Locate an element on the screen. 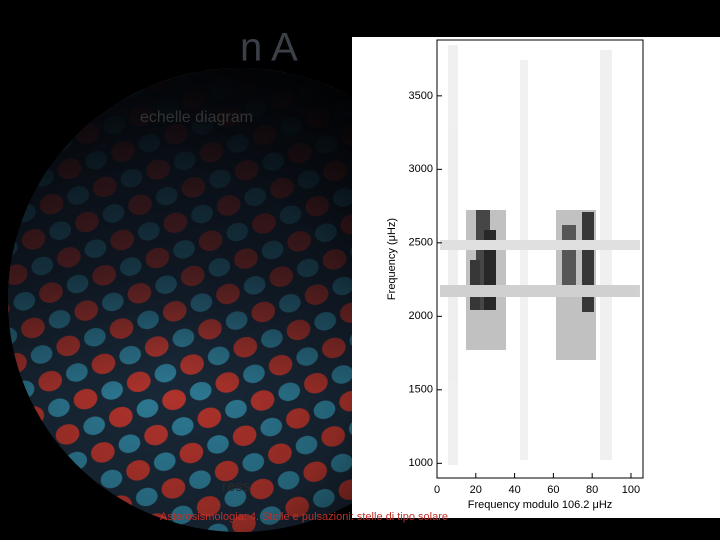  y-tick-label: 3000 is located at coordinates (421, 169).